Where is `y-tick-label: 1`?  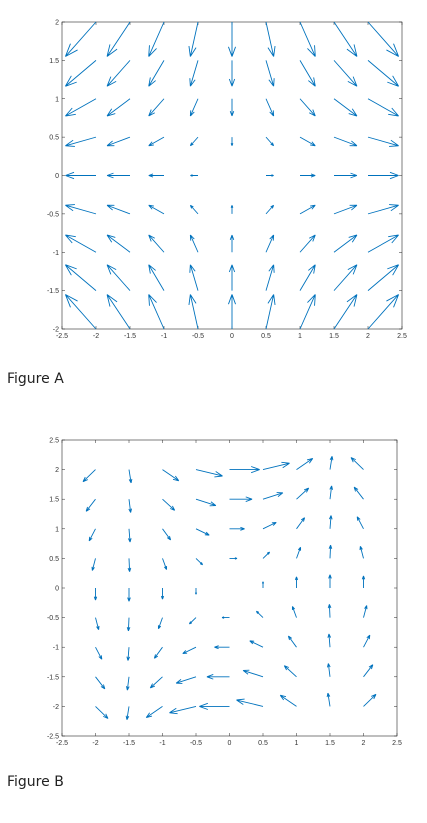 y-tick-label: 1 is located at coordinates (57, 99).